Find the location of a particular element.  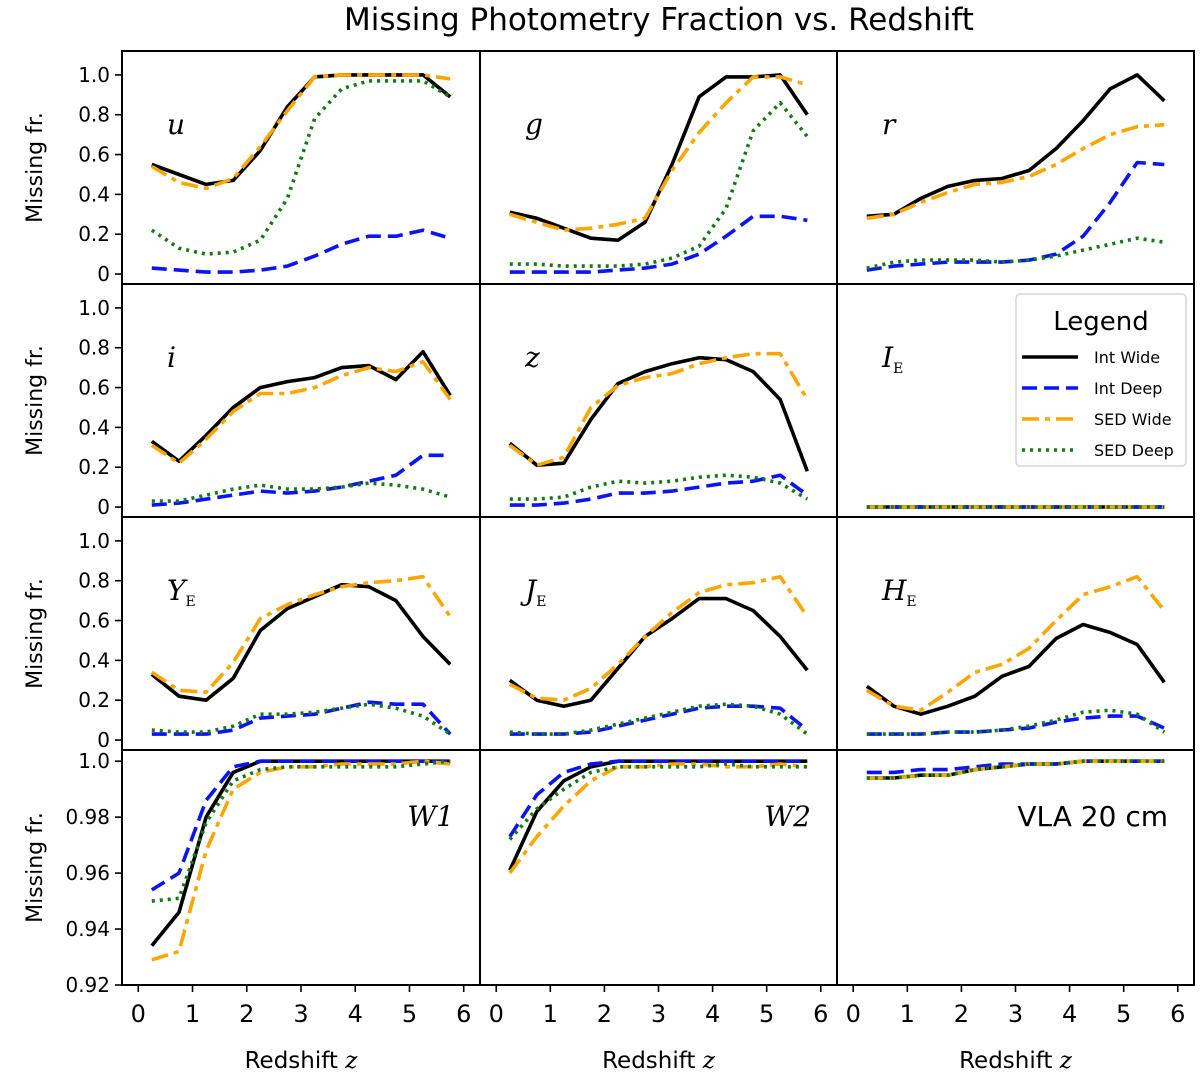

legend-entry-label: Int Deep is located at coordinates (1128, 388).